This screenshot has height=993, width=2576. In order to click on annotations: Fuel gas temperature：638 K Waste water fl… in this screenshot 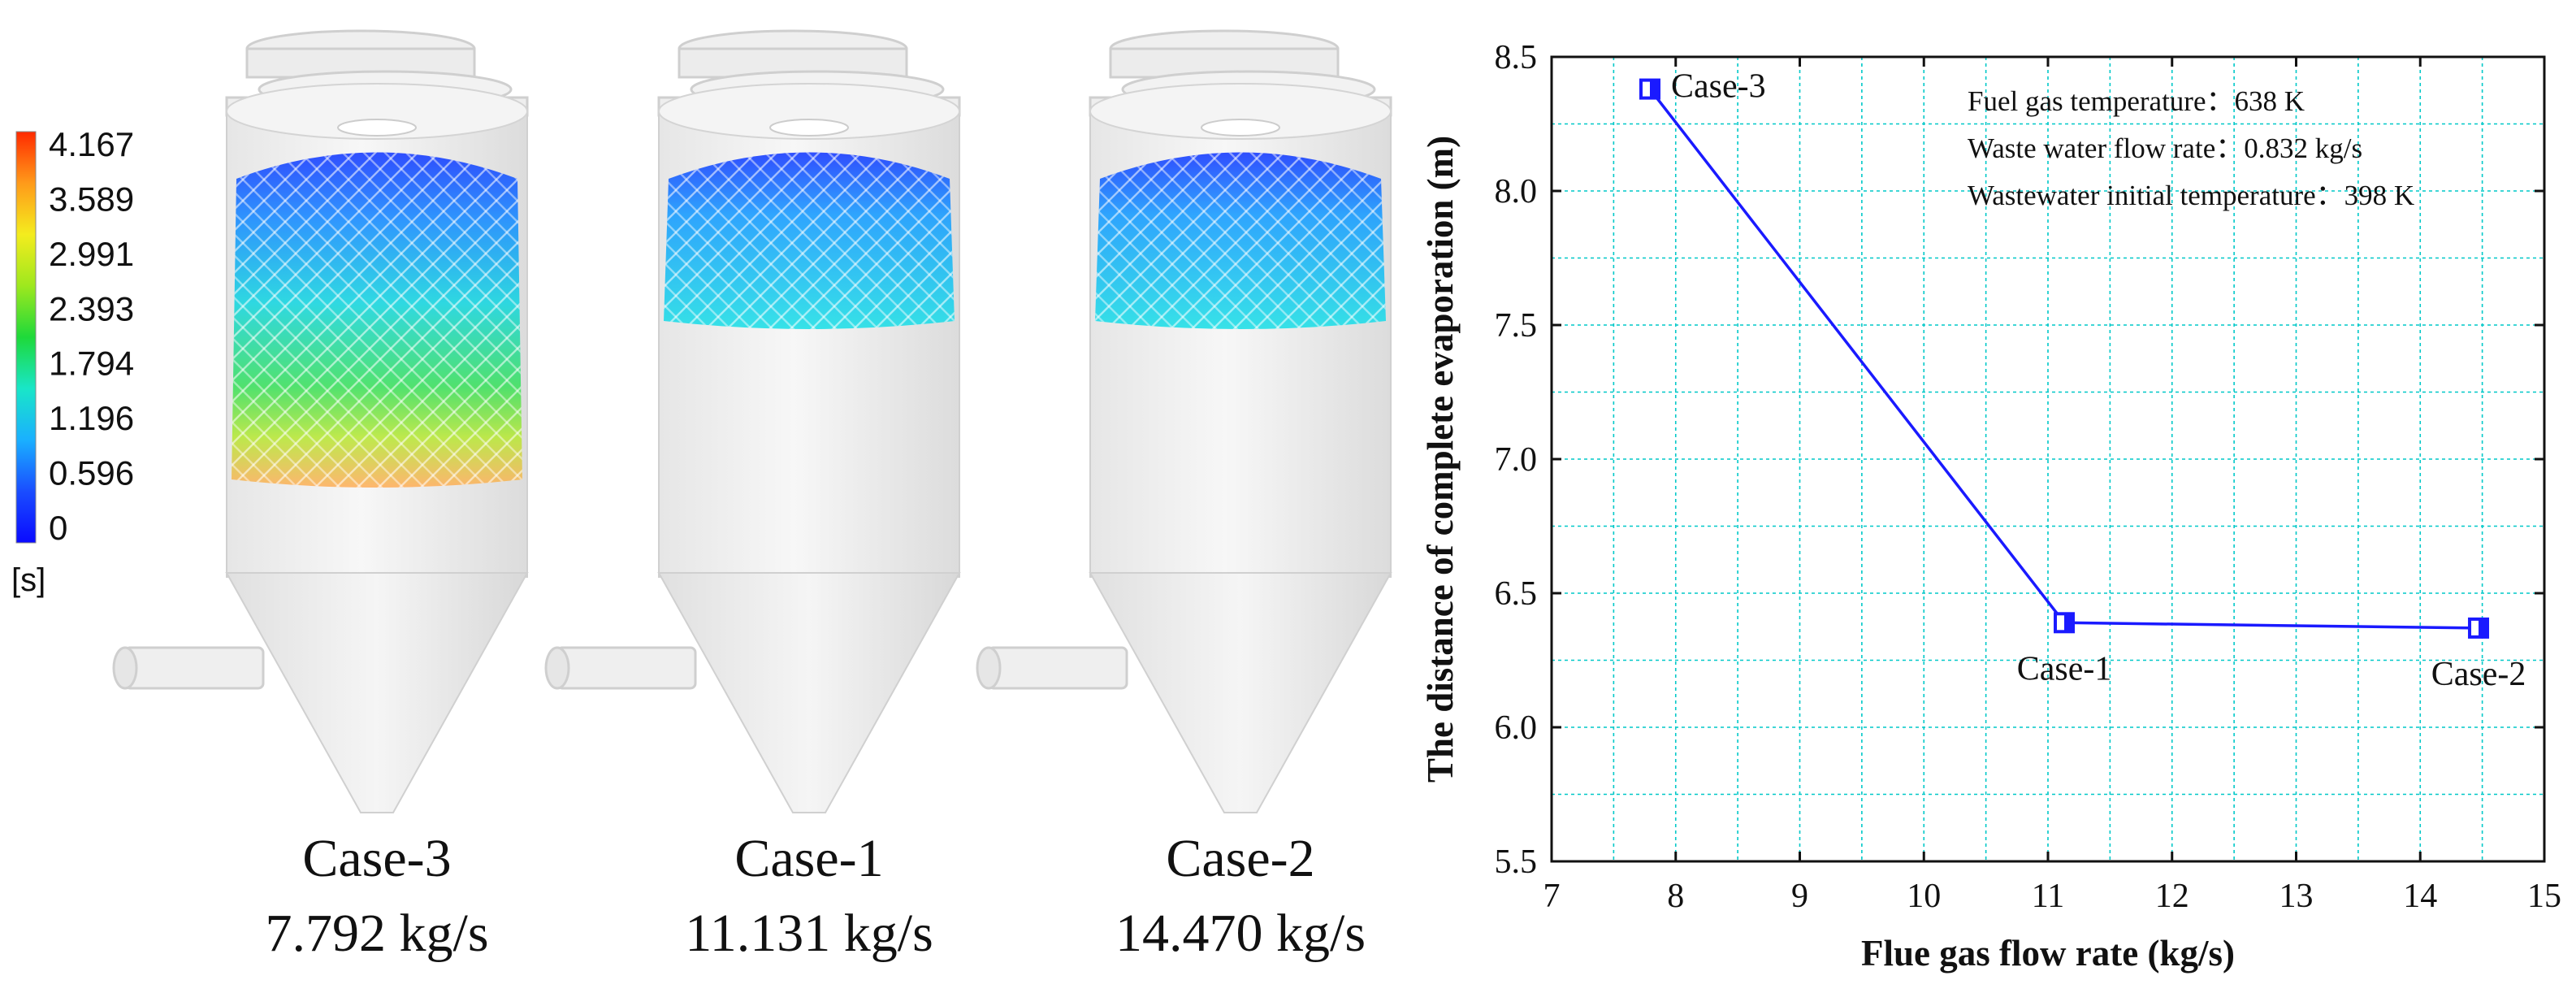, I will do `click(2191, 148)`.